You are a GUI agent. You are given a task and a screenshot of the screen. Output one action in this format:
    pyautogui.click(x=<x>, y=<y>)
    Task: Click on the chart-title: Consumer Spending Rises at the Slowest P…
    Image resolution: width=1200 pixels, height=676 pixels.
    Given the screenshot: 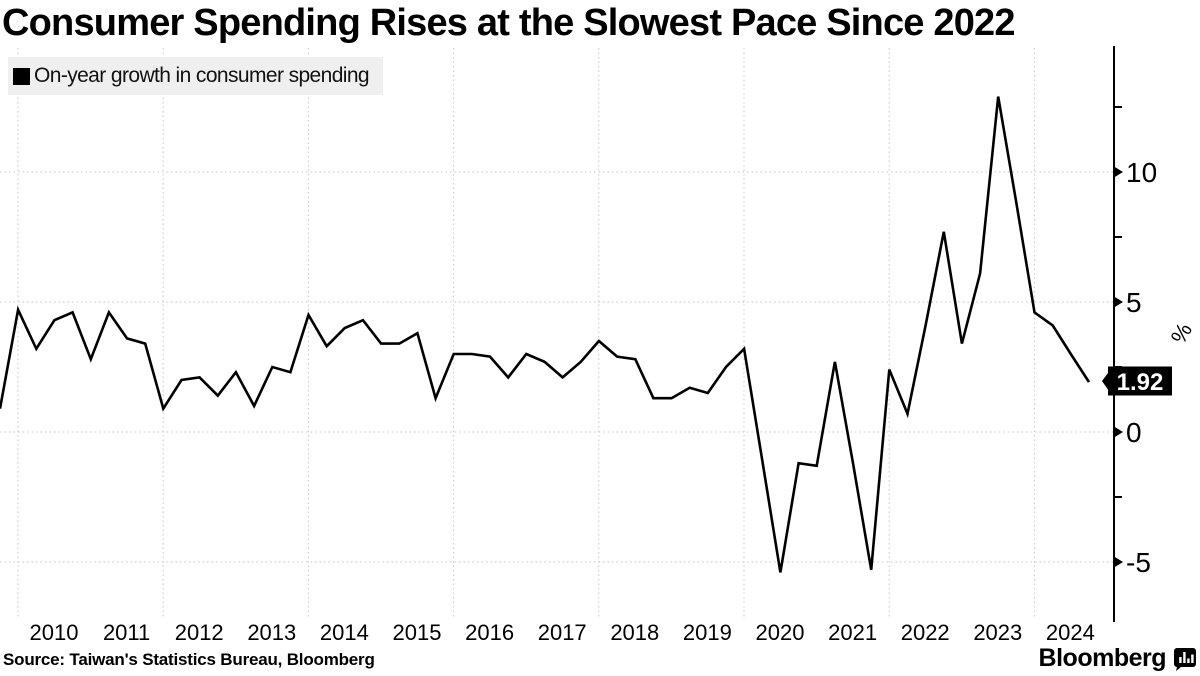 What is the action you would take?
    pyautogui.click(x=509, y=23)
    